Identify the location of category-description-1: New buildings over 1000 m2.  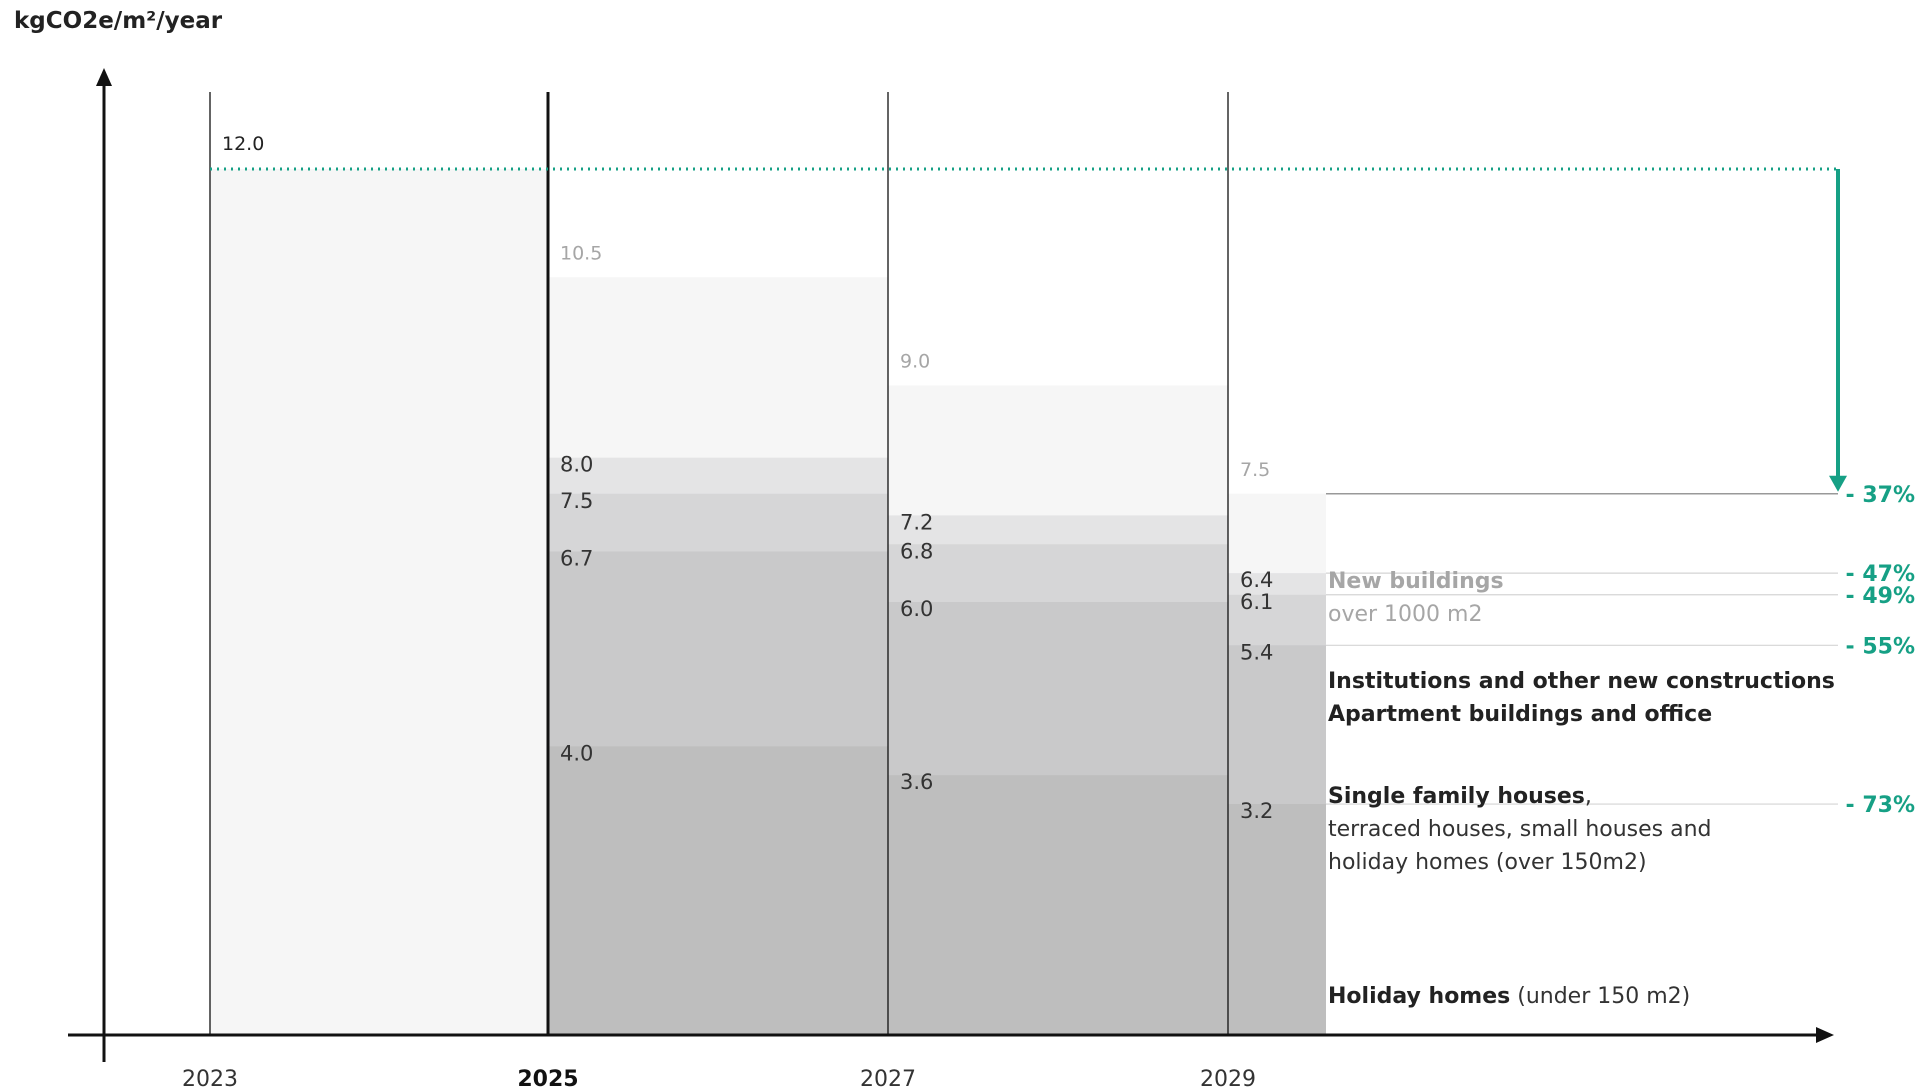
(1416, 598).